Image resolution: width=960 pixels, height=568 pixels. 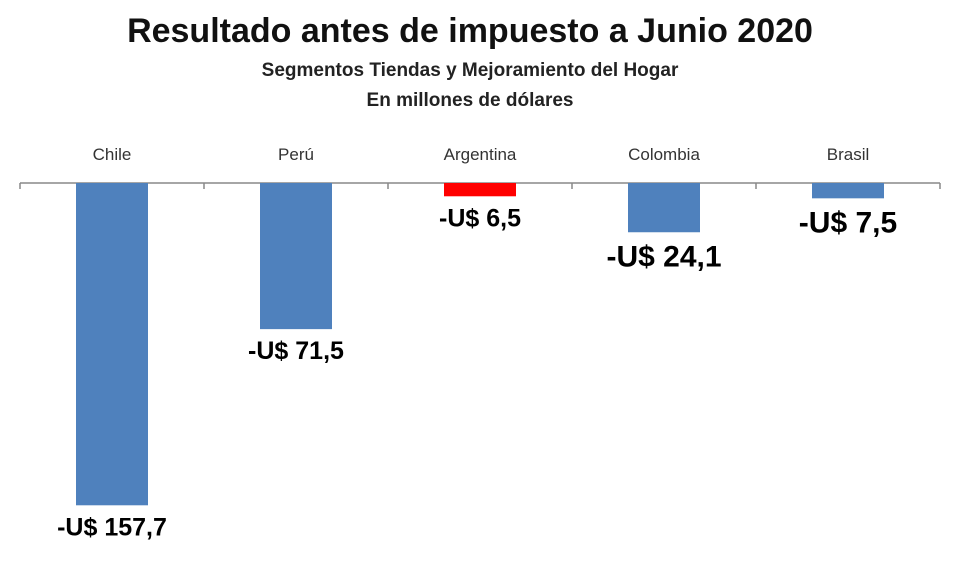 What do you see at coordinates (480, 154) in the screenshot?
I see `category-label: Argentina` at bounding box center [480, 154].